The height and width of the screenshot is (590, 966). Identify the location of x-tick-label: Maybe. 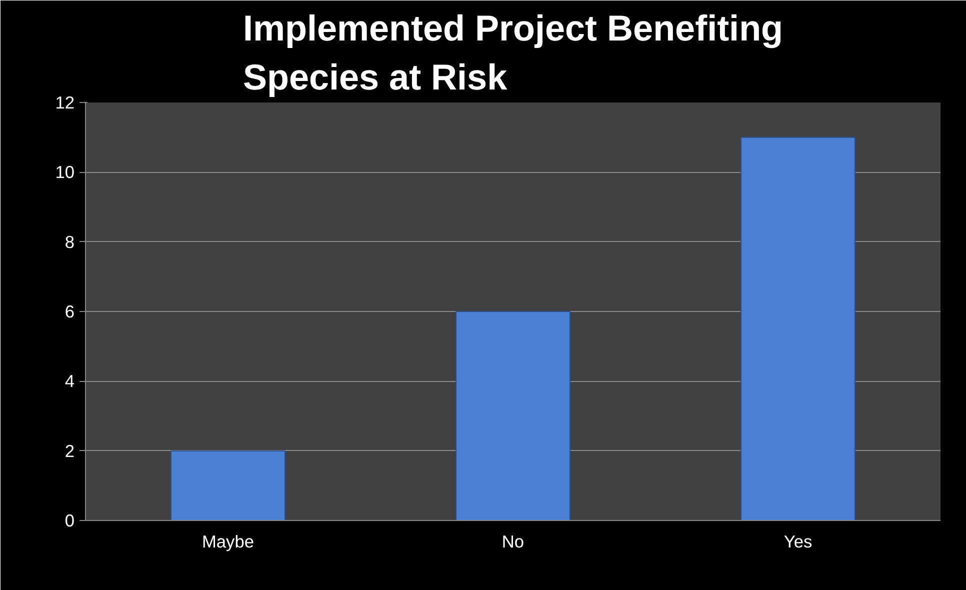
(228, 542).